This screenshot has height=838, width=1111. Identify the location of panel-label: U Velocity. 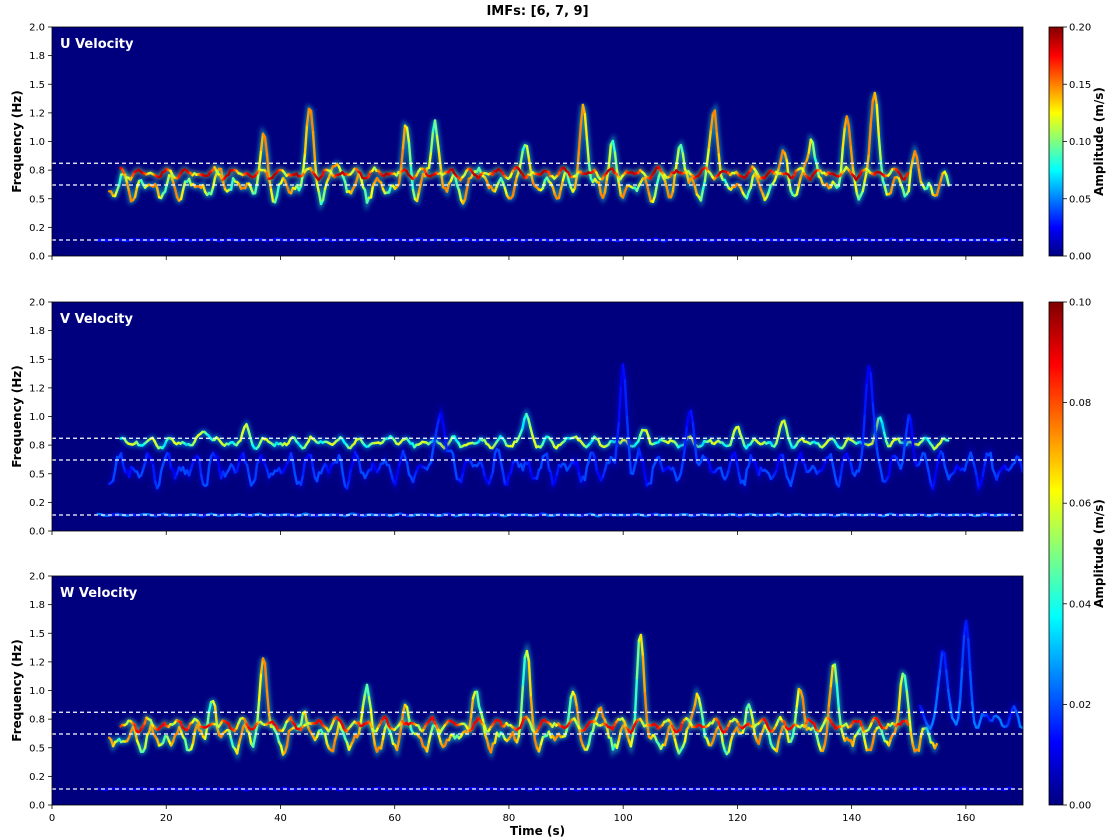
(97, 44).